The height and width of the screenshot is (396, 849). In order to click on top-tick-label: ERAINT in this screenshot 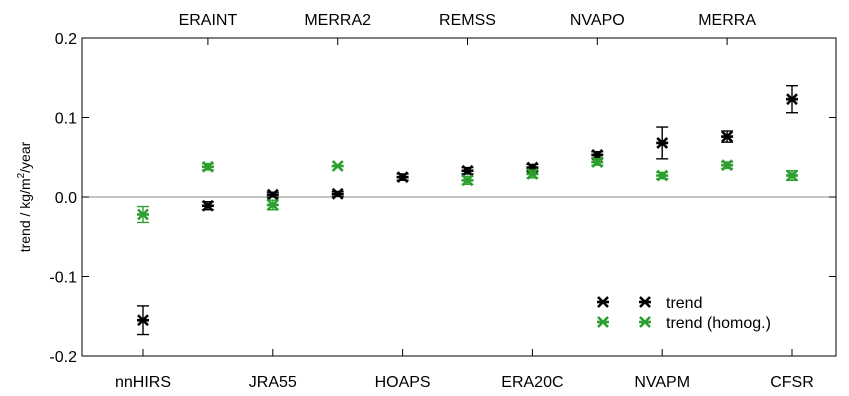, I will do `click(208, 20)`.